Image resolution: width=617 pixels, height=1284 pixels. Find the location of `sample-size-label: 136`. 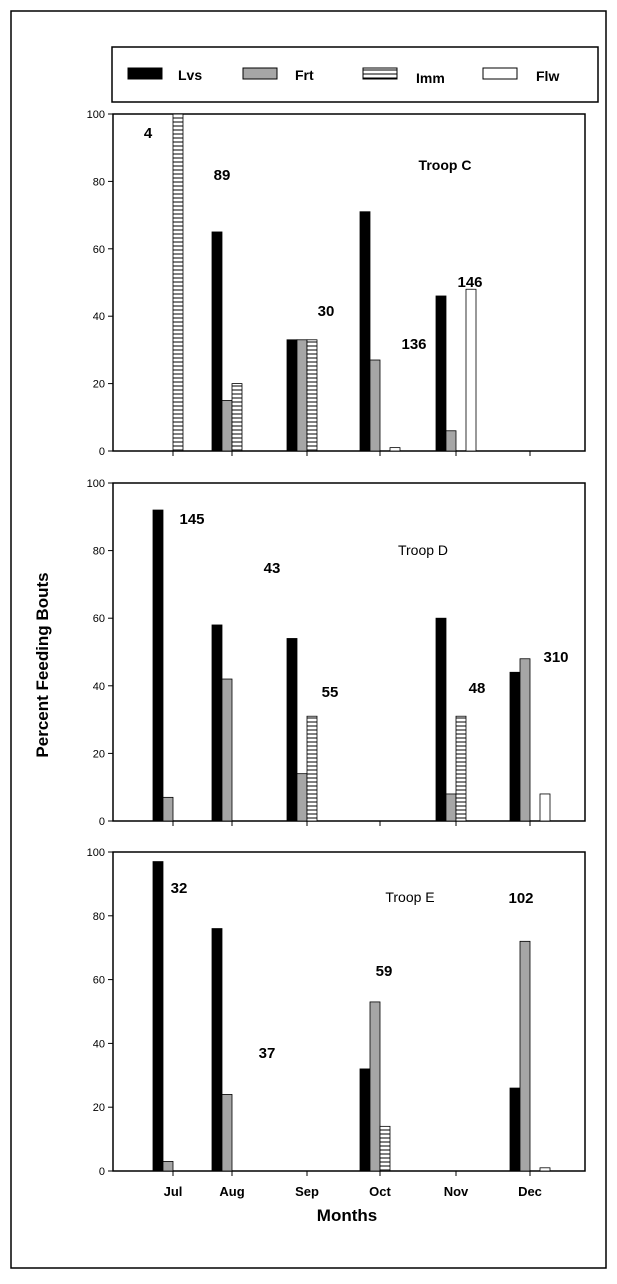

sample-size-label: 136 is located at coordinates (413, 344).